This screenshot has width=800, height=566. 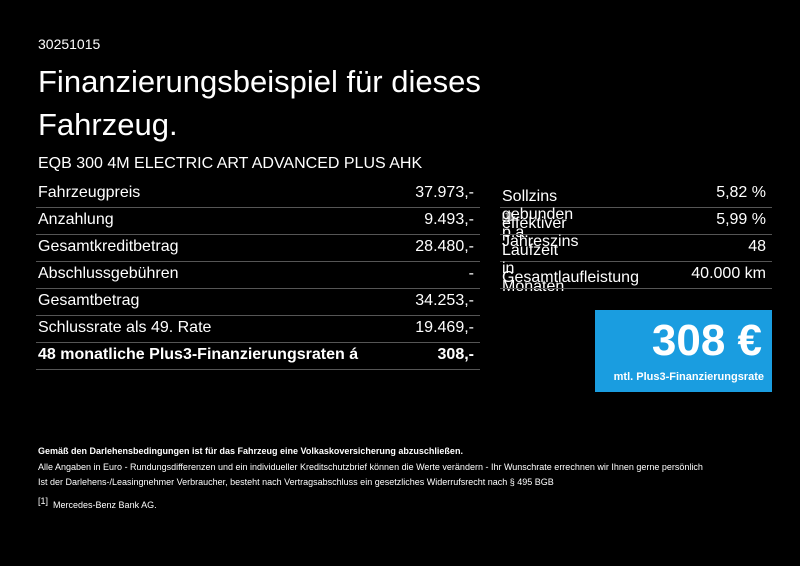 I want to click on rate-box: 308 € mtl. Plus3-Finanzierungsrate, so click(x=683, y=351).